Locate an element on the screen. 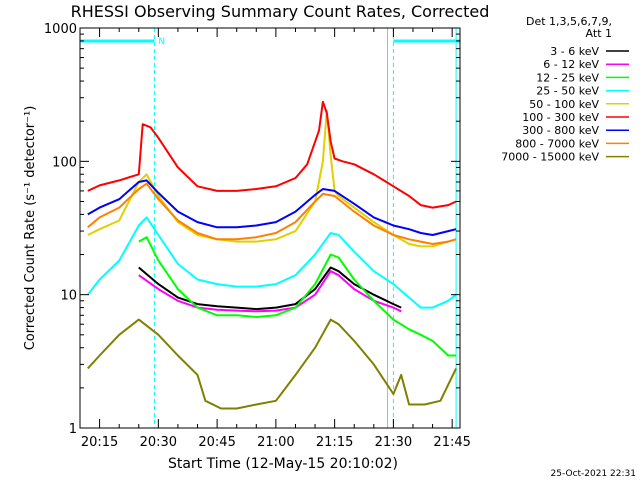 Image resolution: width=640 pixels, height=480 pixels. night-annotation: N is located at coordinates (161, 42).